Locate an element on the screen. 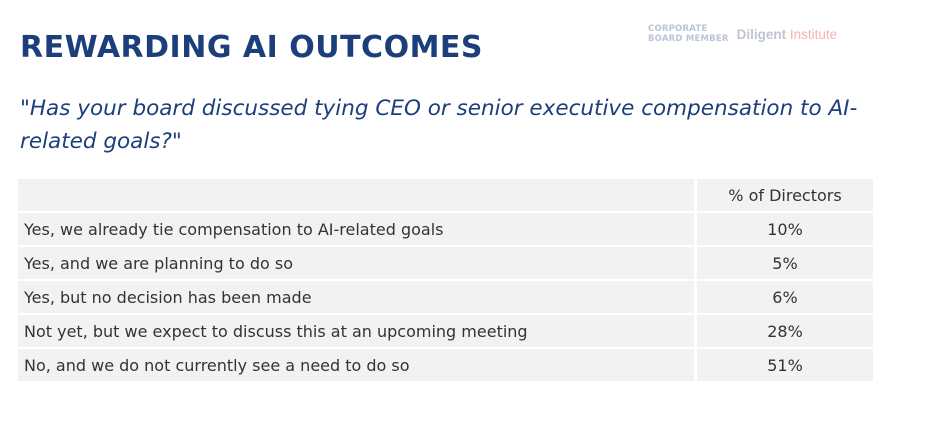 This screenshot has width=936, height=444. institute-logo-text: Institute is located at coordinates (813, 34).